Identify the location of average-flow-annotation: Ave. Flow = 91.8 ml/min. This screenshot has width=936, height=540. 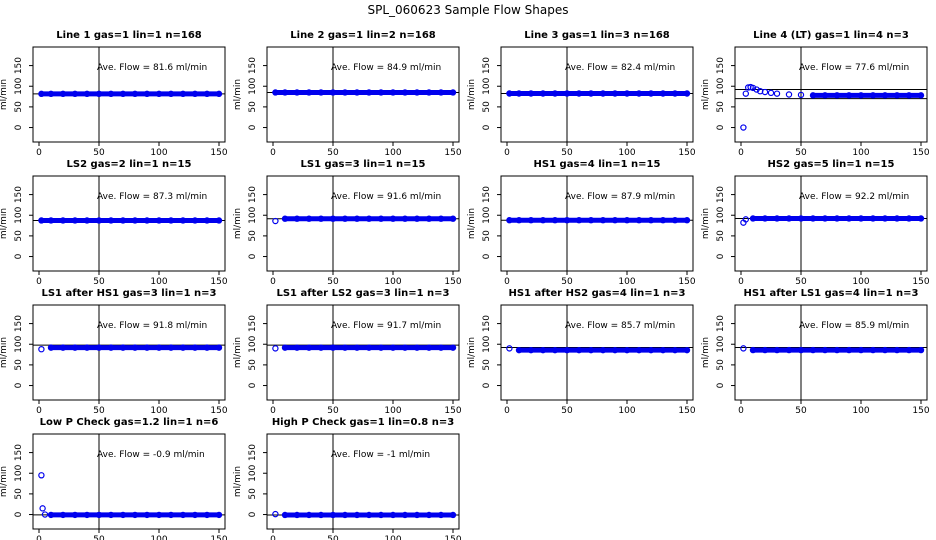
(152, 326).